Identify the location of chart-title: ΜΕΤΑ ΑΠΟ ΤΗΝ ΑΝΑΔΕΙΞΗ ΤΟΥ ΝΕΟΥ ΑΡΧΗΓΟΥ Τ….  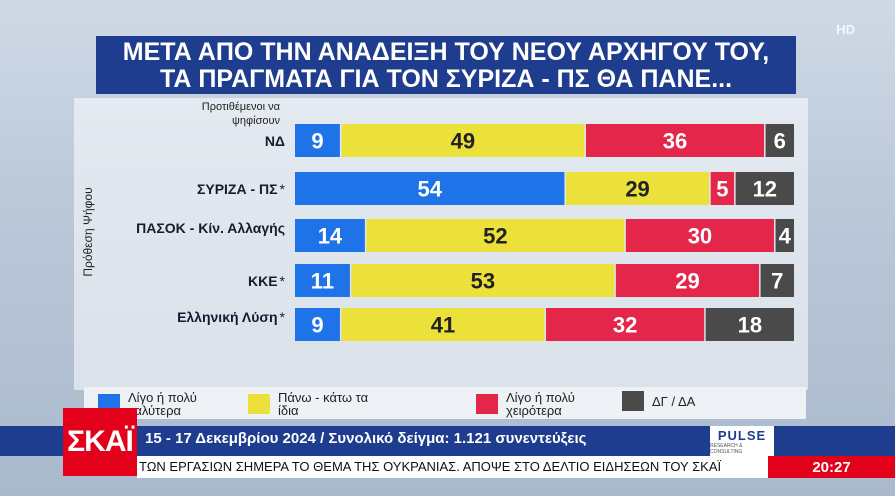
(446, 65).